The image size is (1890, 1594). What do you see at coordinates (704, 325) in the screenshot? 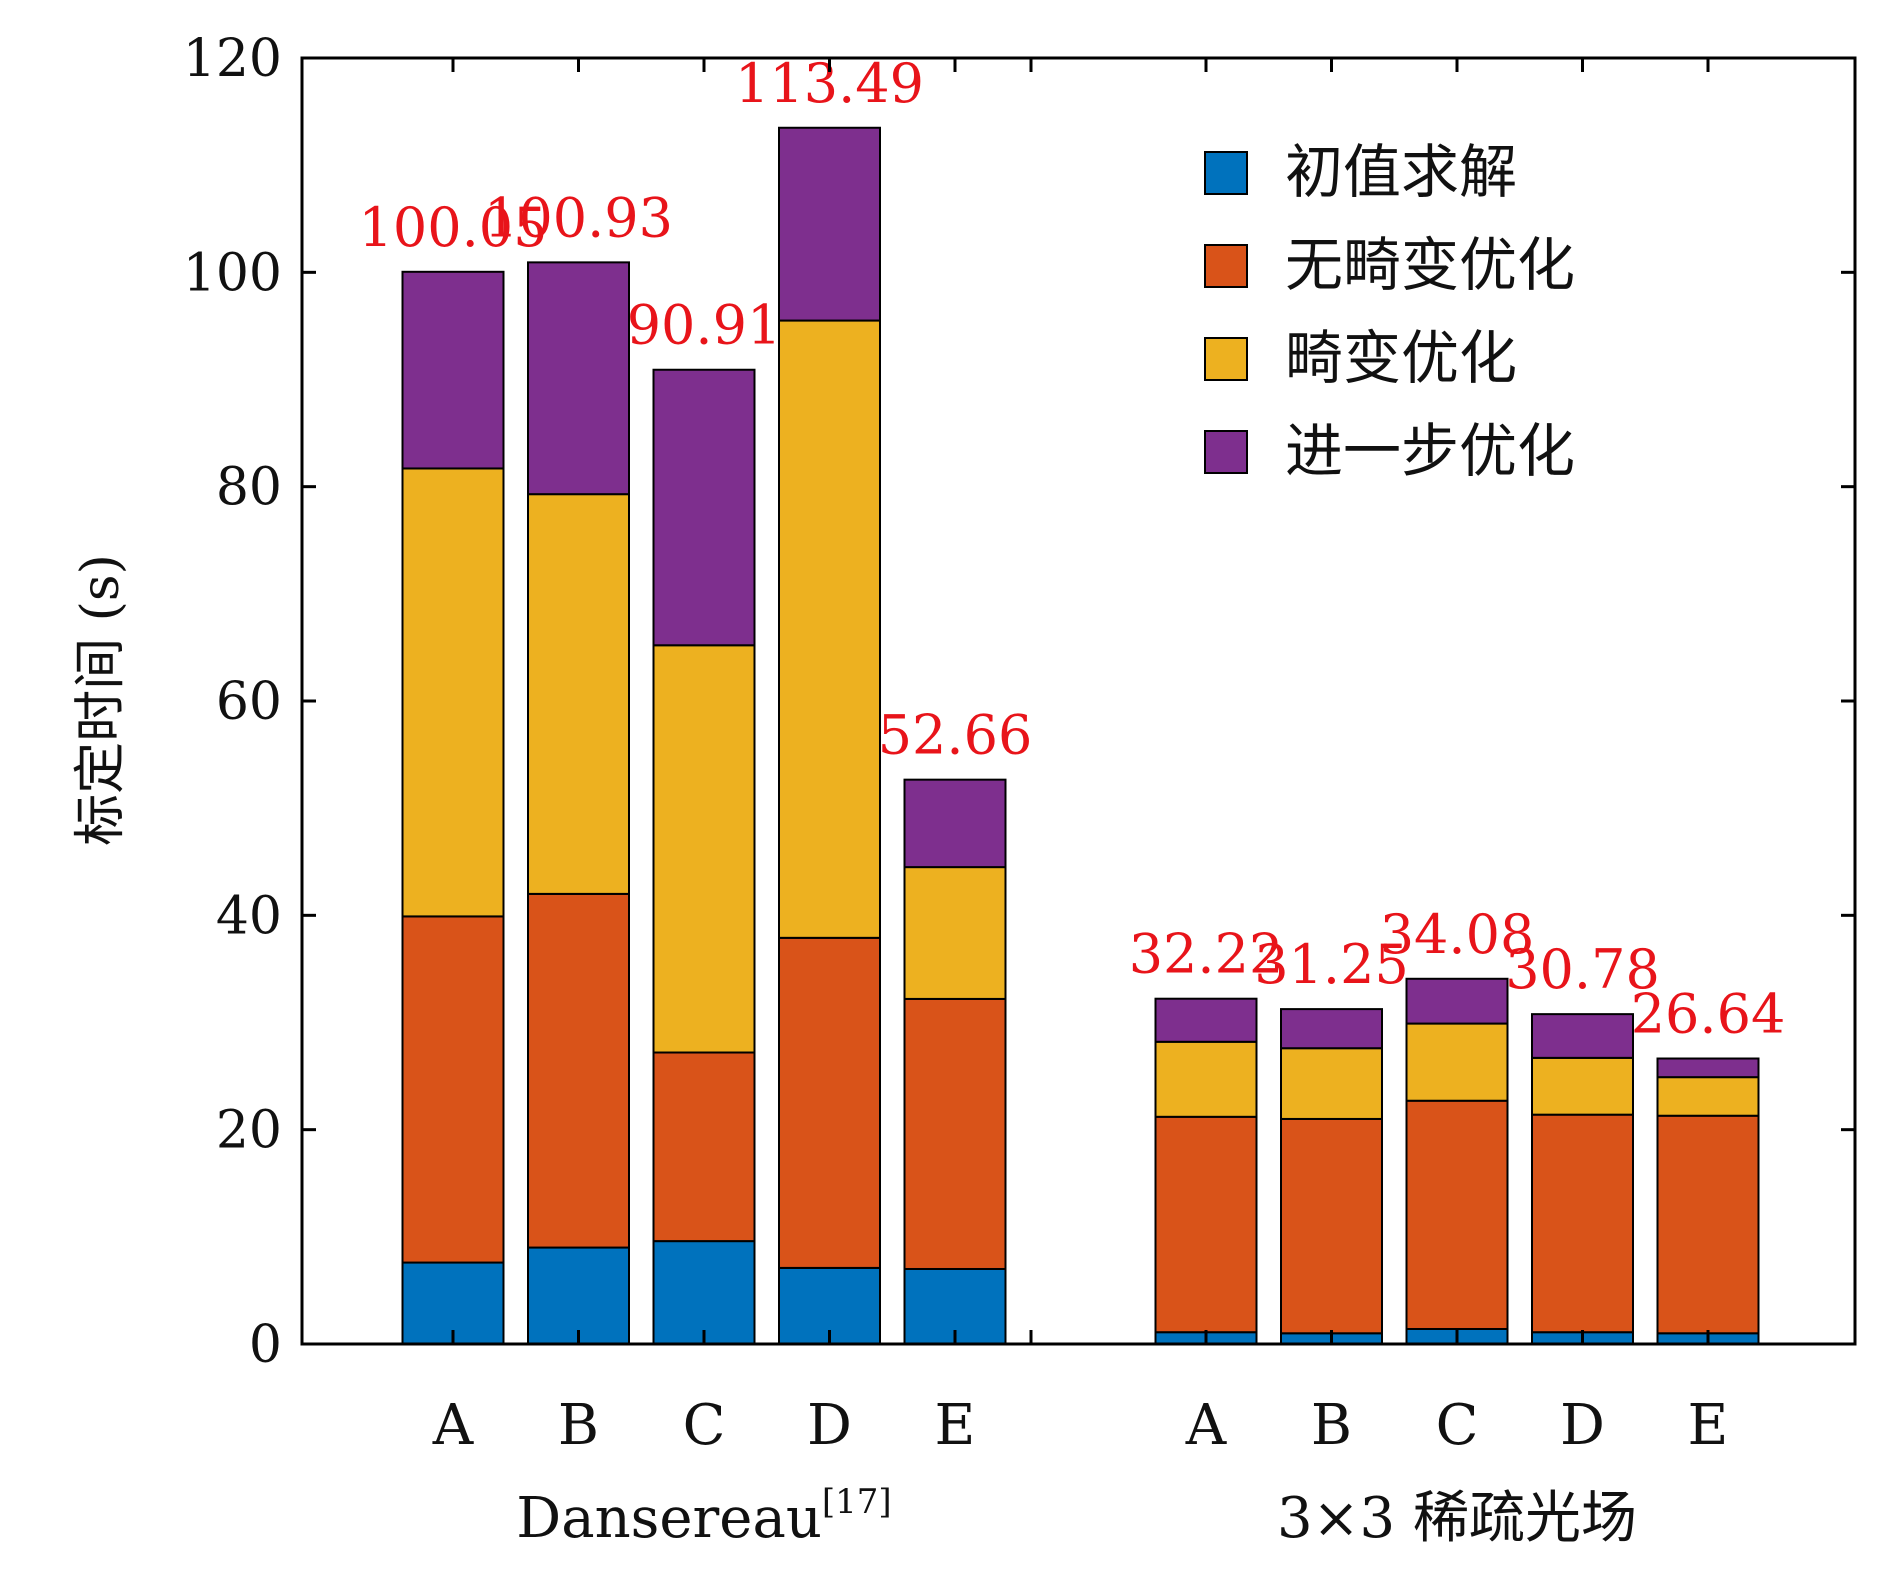
I see `bar-total-label: 90.91` at bounding box center [704, 325].